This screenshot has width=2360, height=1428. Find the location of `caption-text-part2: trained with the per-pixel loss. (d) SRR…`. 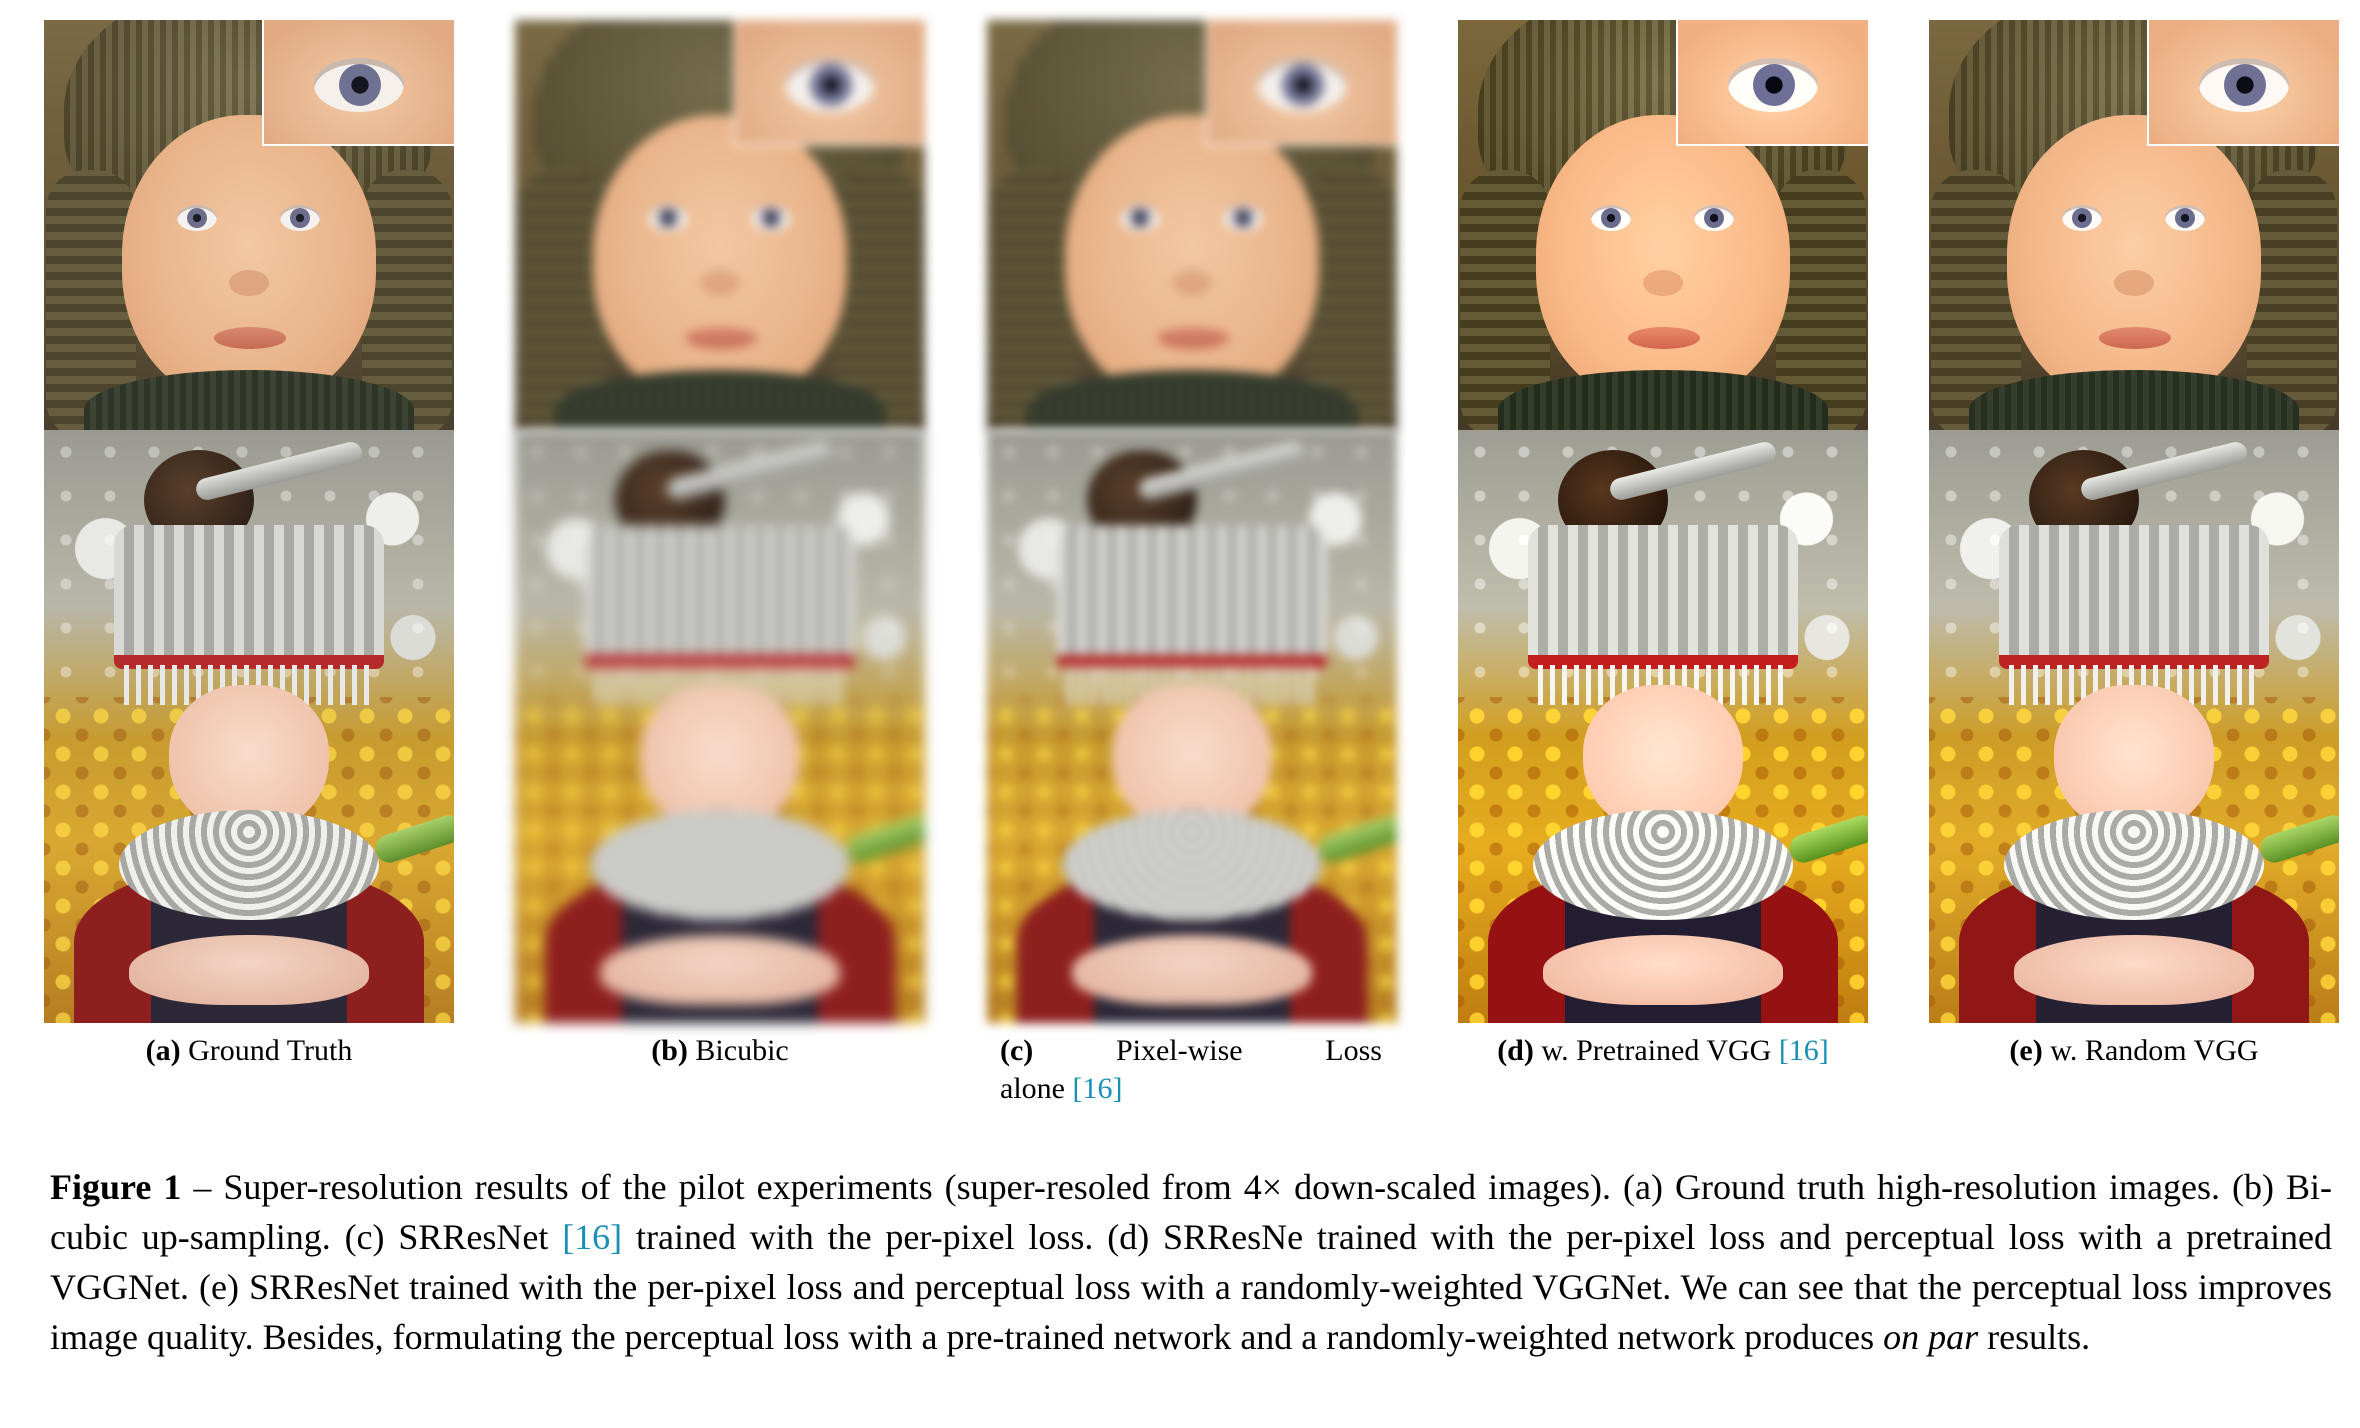

caption-text-part2: trained with the per-pixel loss. (d) SRR… is located at coordinates (1191, 1287).